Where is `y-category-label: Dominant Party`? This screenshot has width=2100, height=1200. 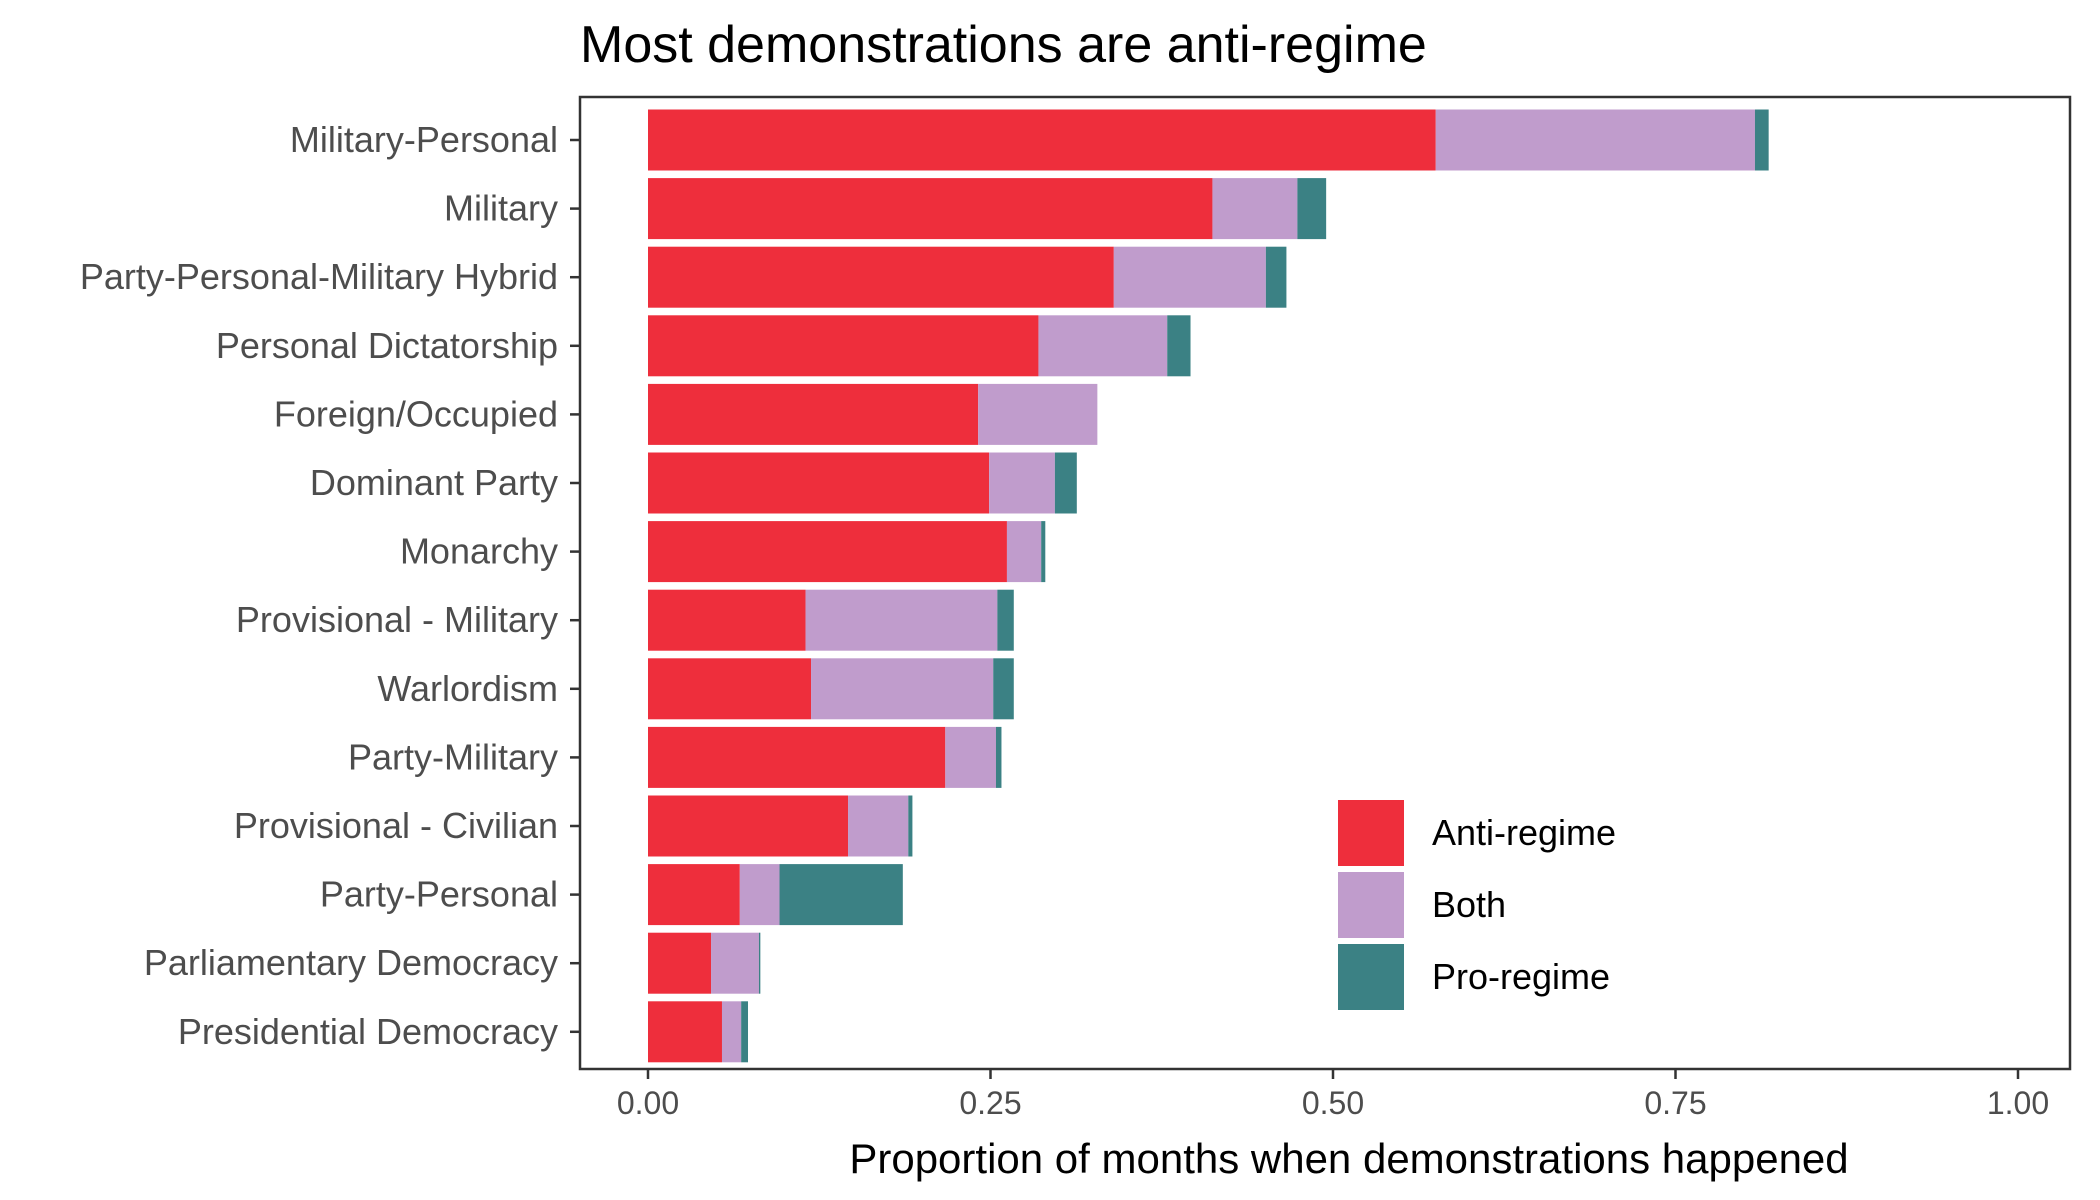 y-category-label: Dominant Party is located at coordinates (434, 482).